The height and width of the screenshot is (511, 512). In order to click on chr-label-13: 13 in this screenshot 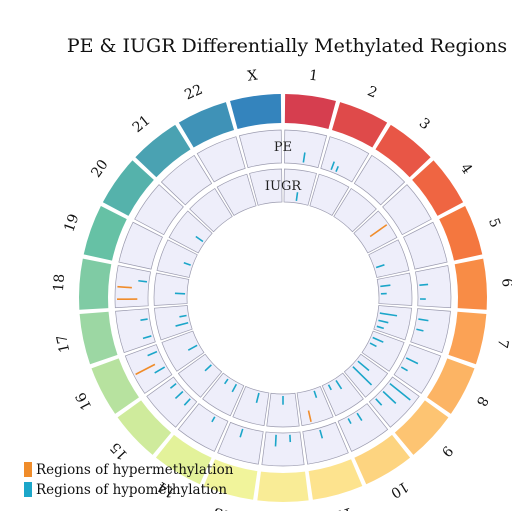, I will do `click(222, 507)`.